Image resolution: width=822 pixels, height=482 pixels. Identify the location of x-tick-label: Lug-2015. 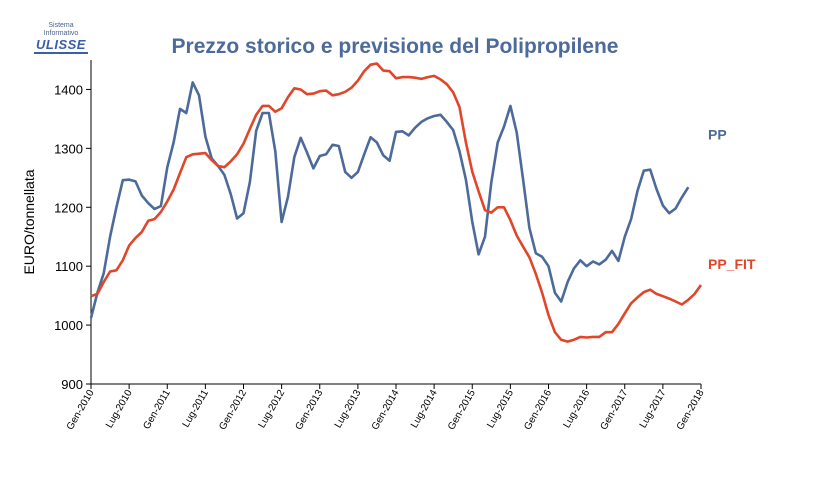
(500, 409).